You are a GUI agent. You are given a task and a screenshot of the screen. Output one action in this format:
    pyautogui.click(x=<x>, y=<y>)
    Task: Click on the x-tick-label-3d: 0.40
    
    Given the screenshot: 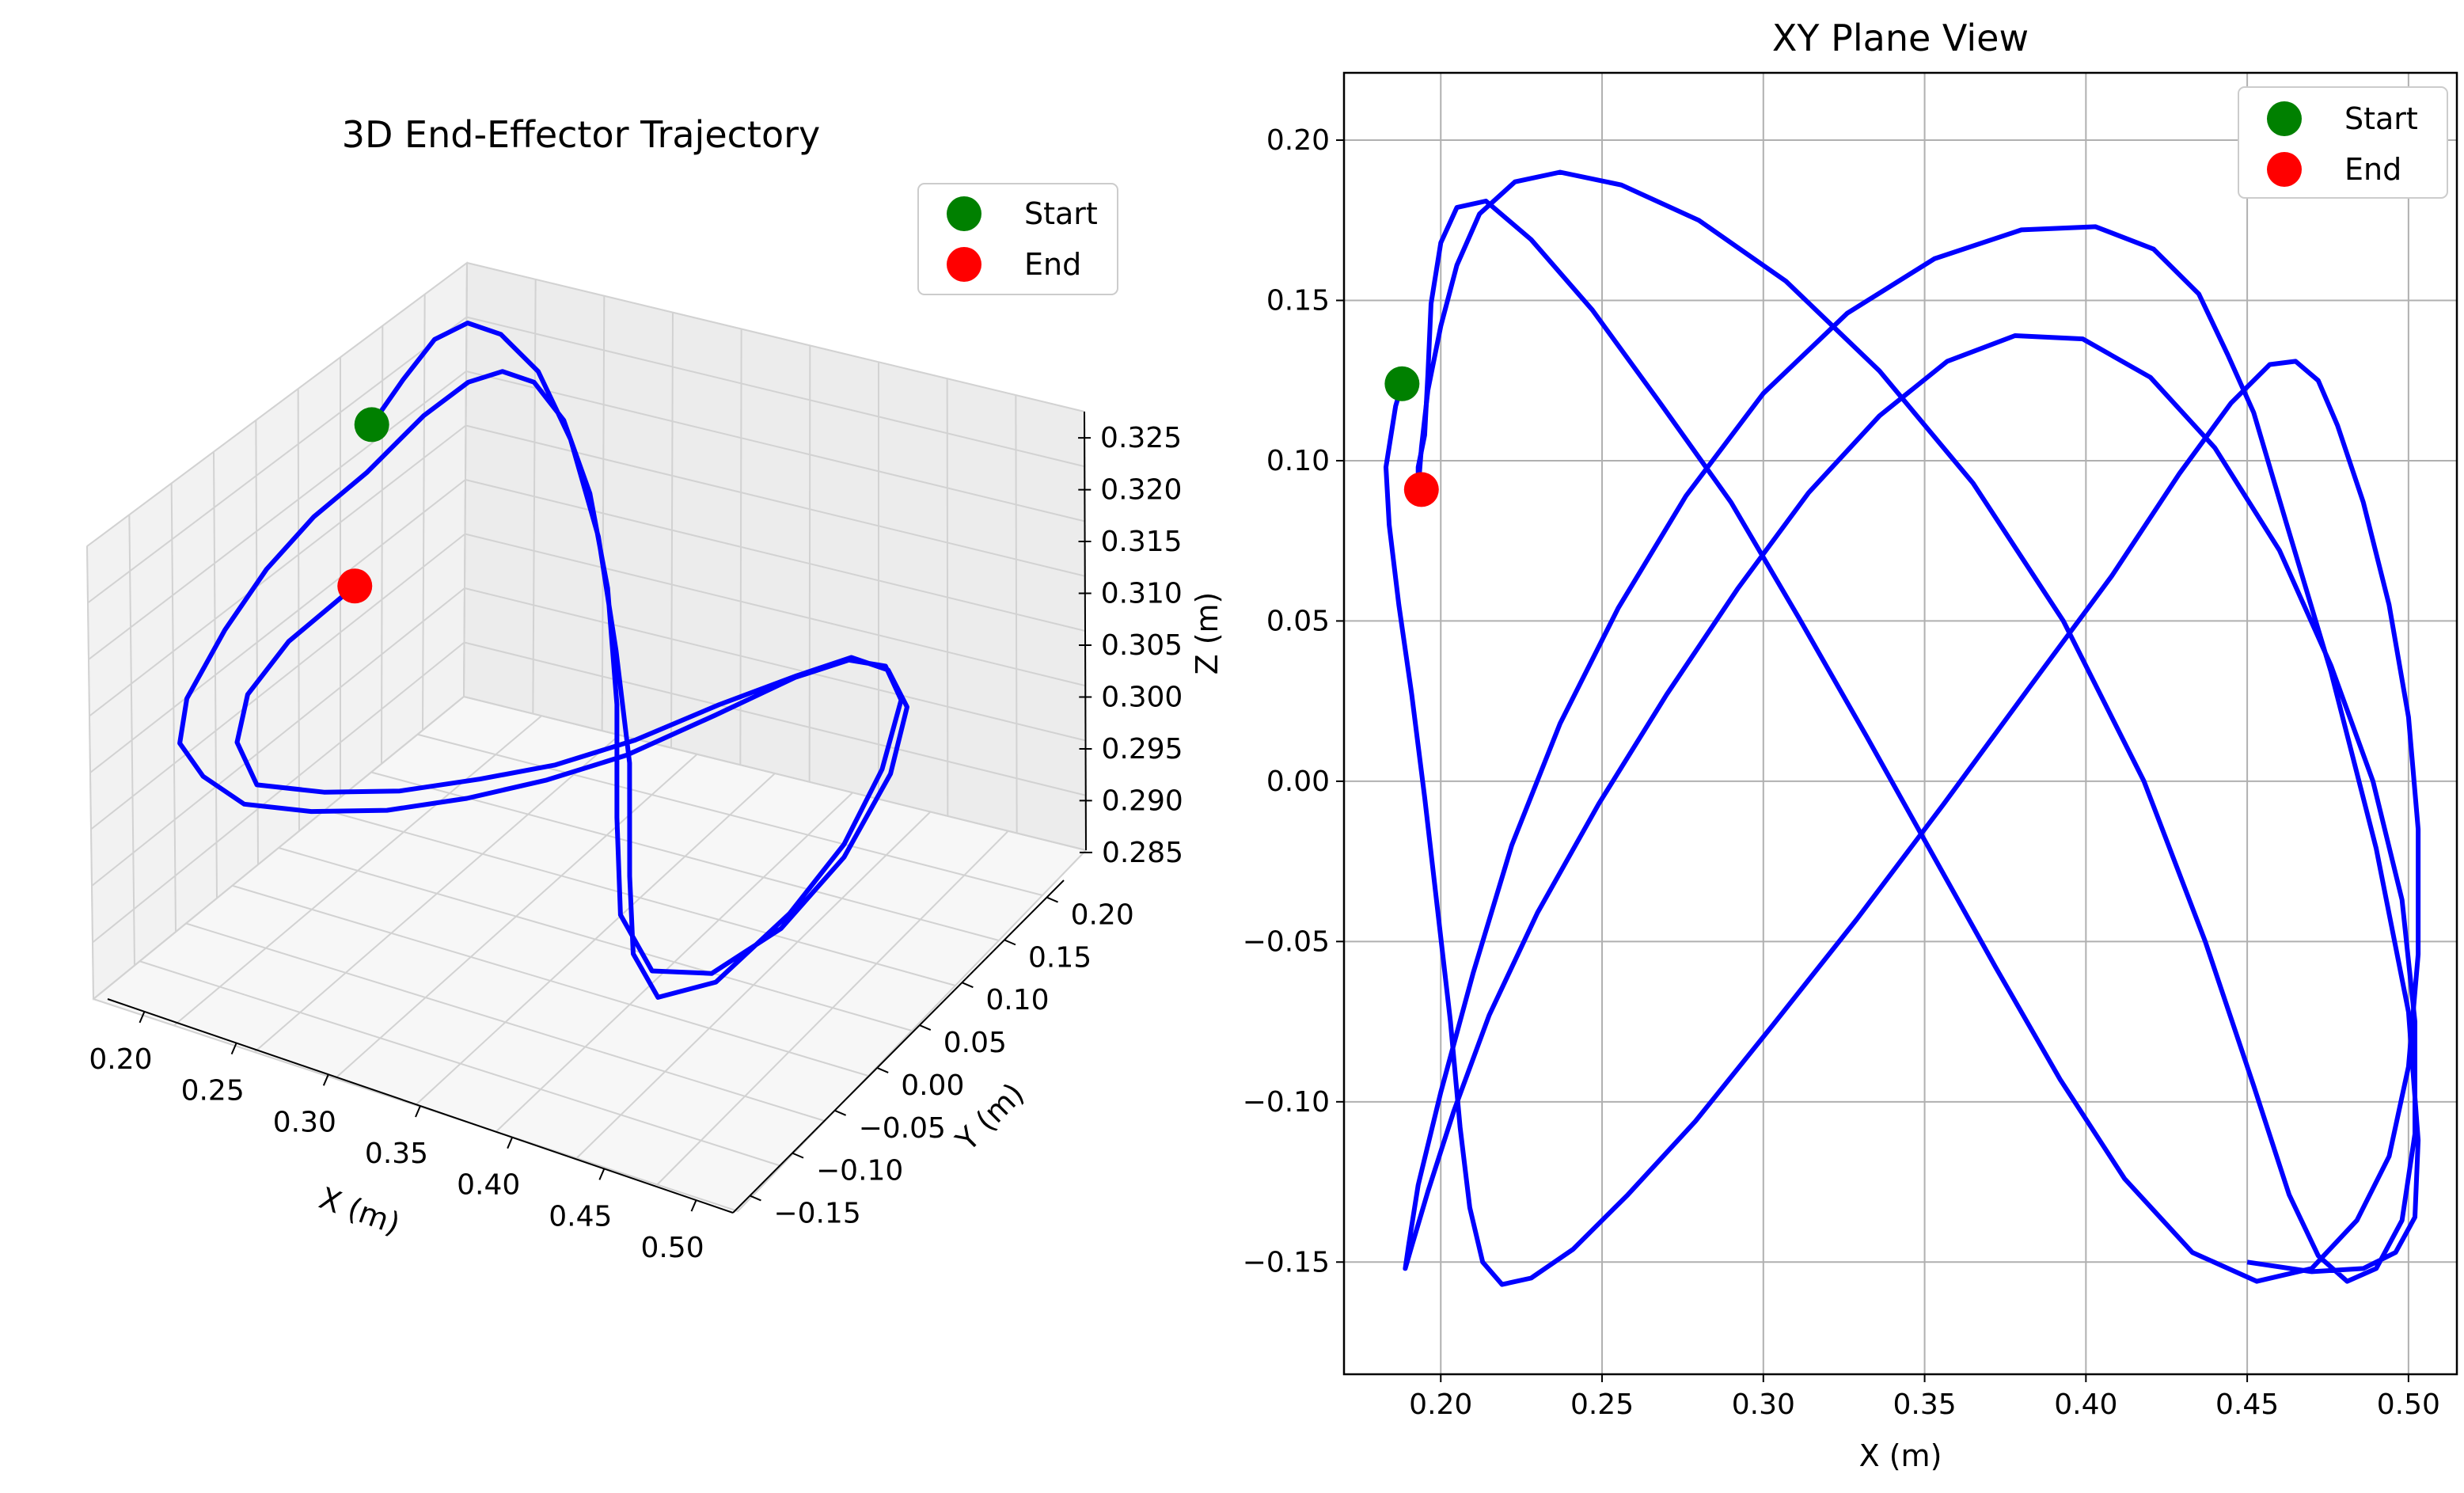 What is the action you would take?
    pyautogui.click(x=488, y=1185)
    